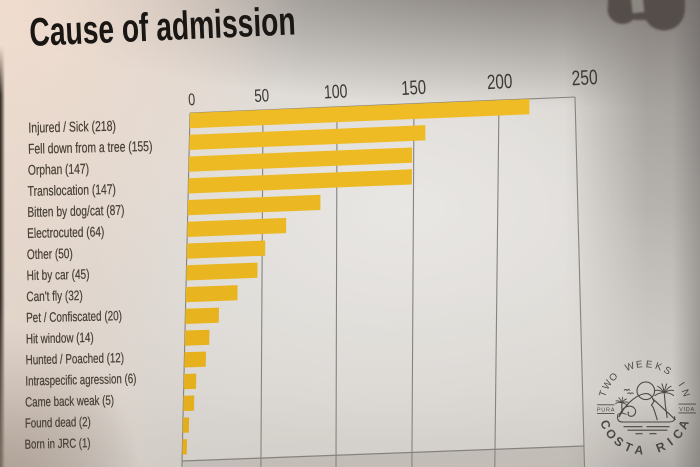  Describe the element at coordinates (499, 82) in the screenshot. I see `svg-text: 200` at that location.